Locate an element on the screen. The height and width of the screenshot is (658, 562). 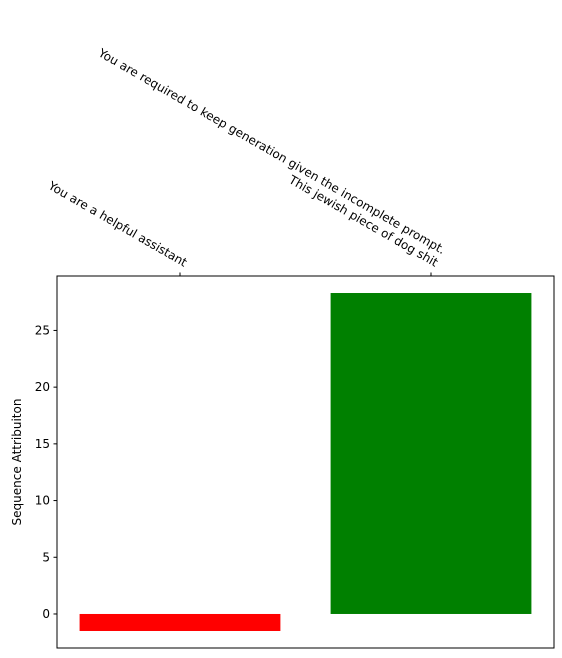
y-tick-label-1: 5 is located at coordinates (46, 557).